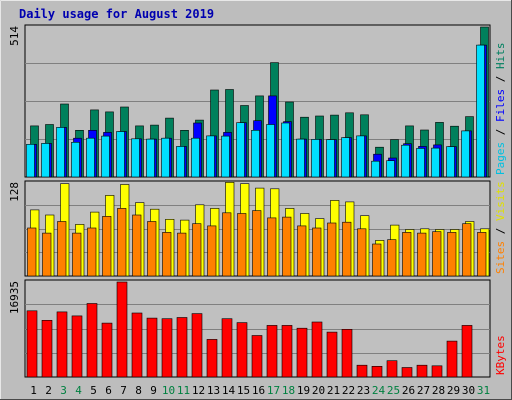  Describe the element at coordinates (123, 390) in the screenshot. I see `x-label-day-7: 7` at that location.